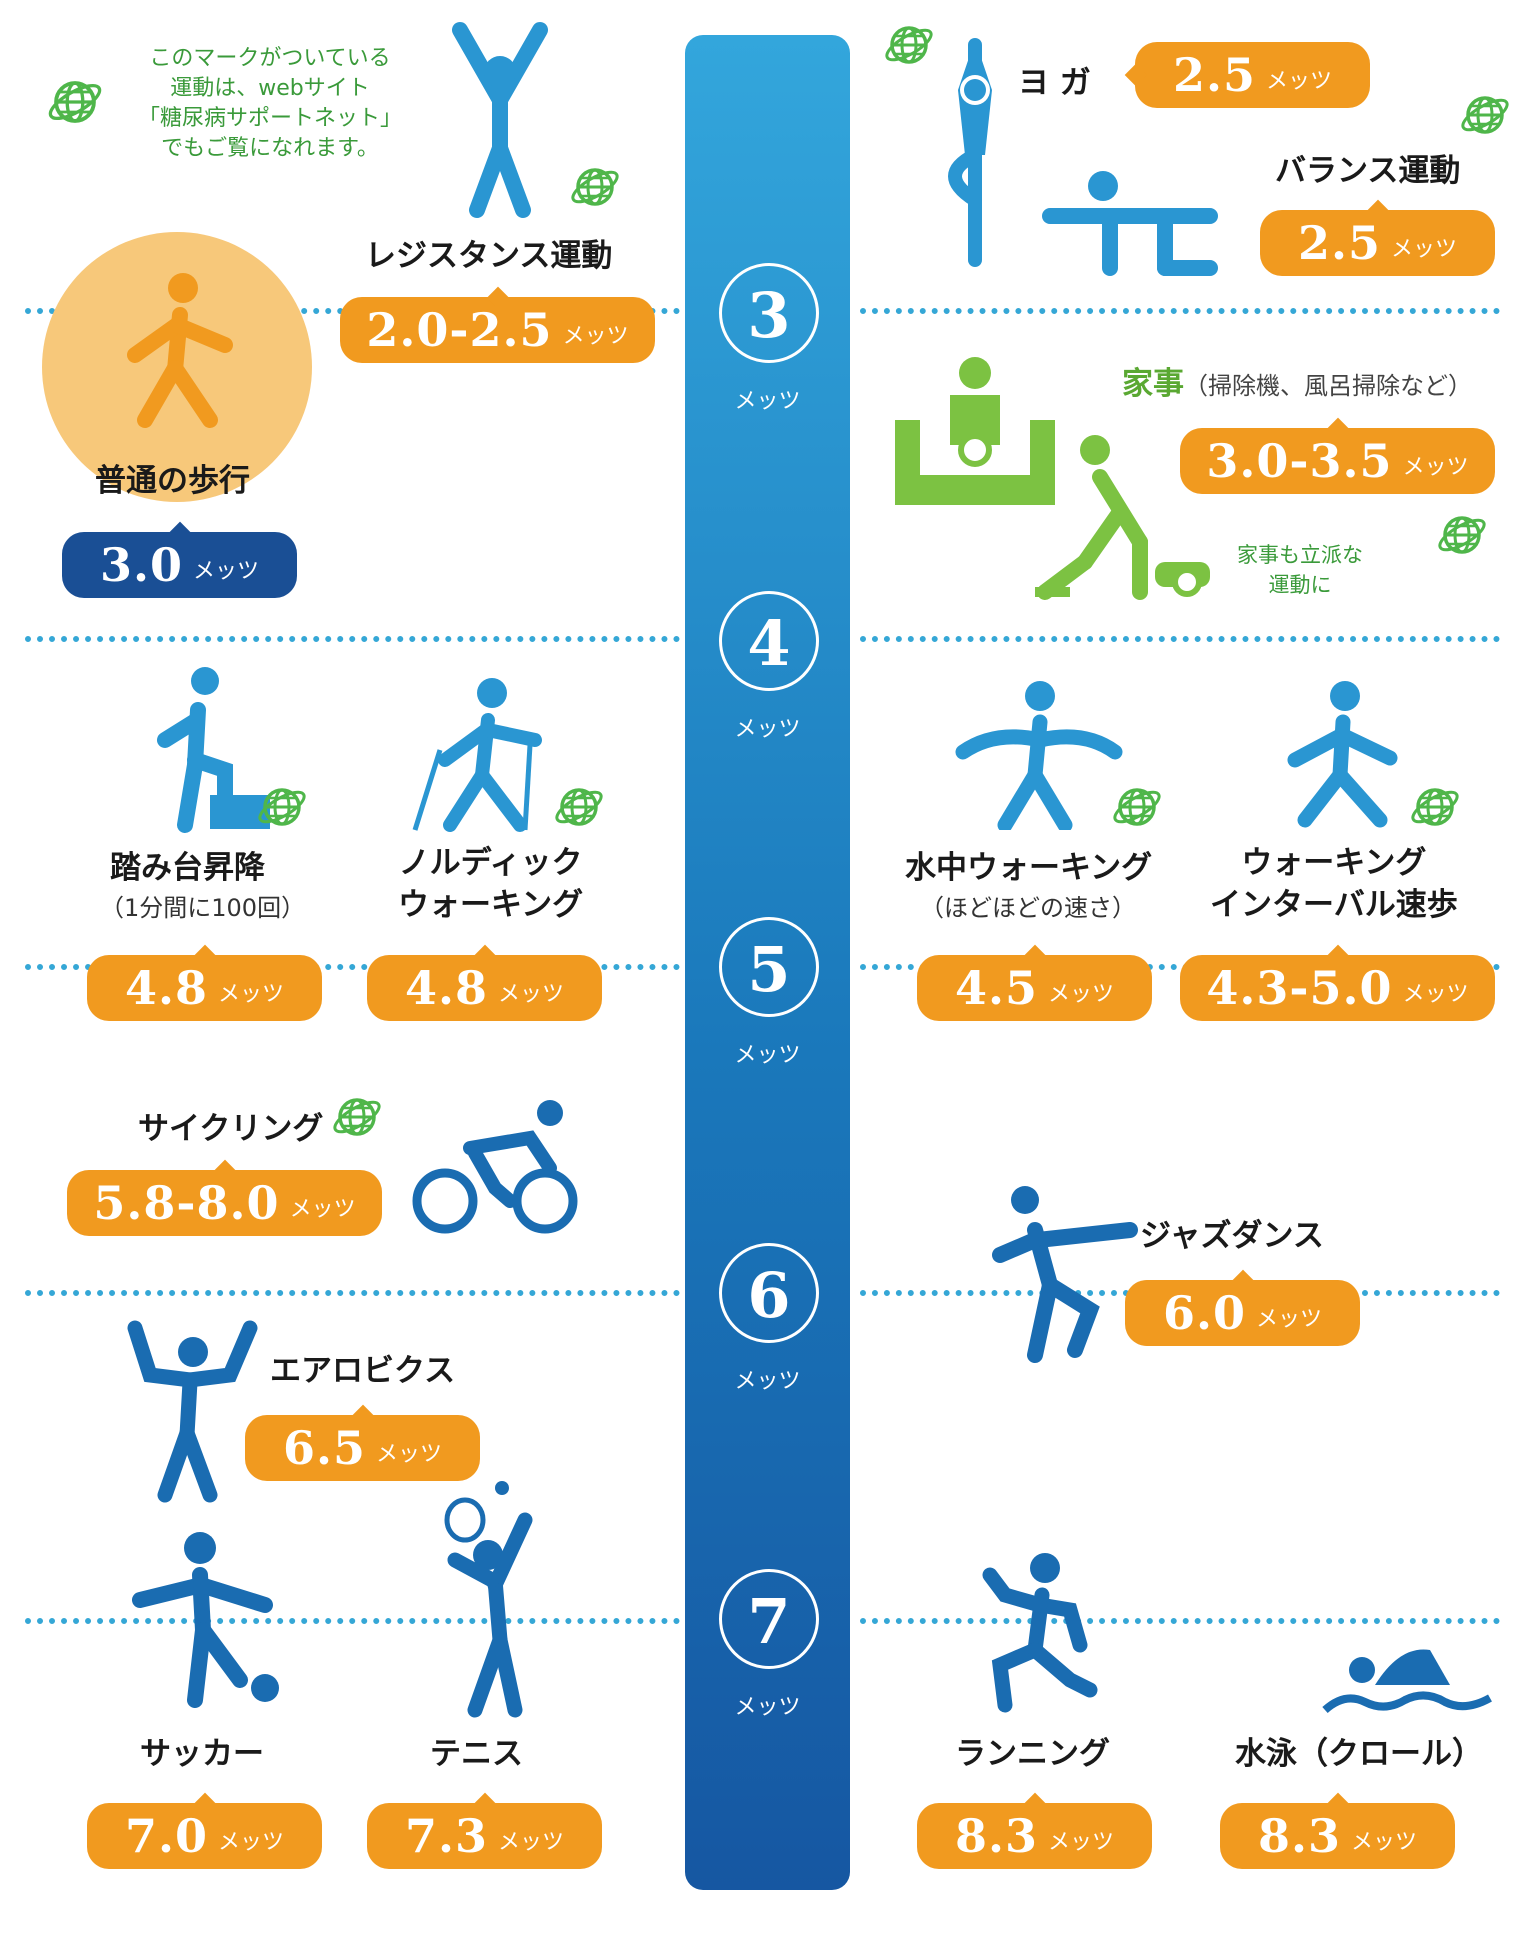 The height and width of the screenshot is (1933, 1527). What do you see at coordinates (500, 120) in the screenshot?
I see `resistance-person-icon` at bounding box center [500, 120].